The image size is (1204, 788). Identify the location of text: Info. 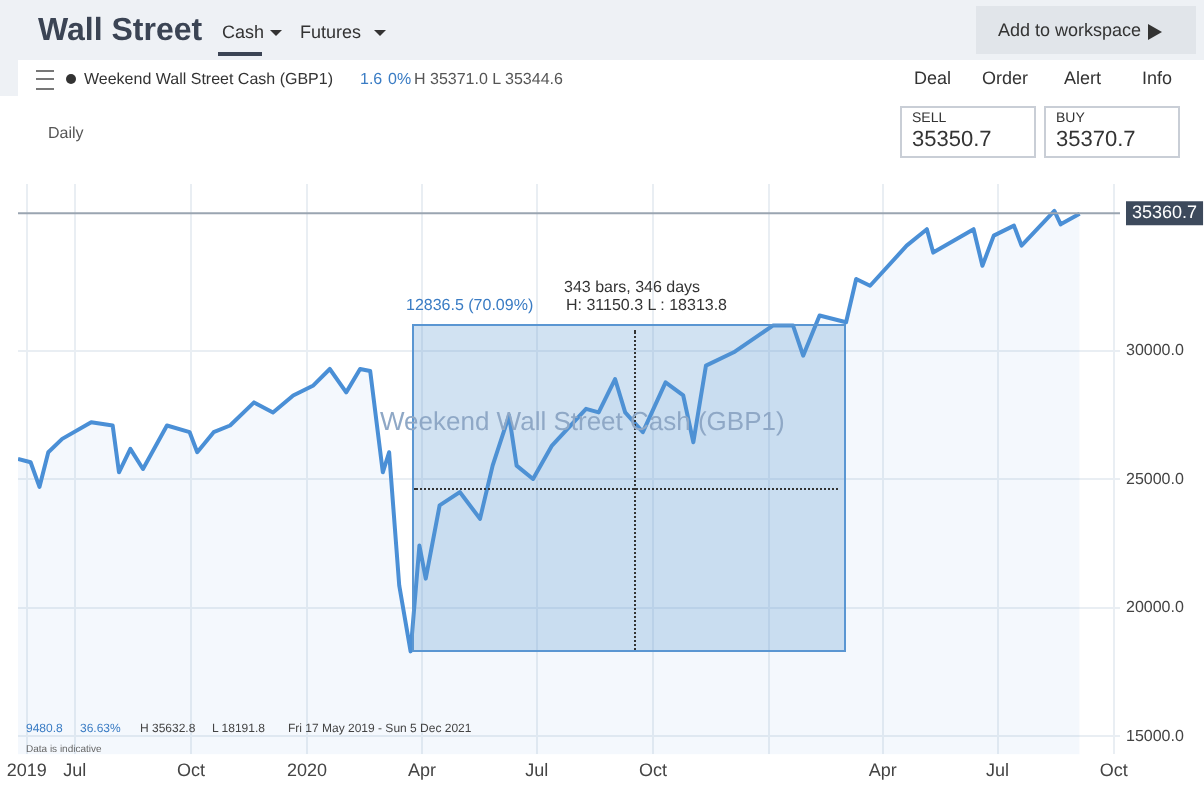
(1157, 78).